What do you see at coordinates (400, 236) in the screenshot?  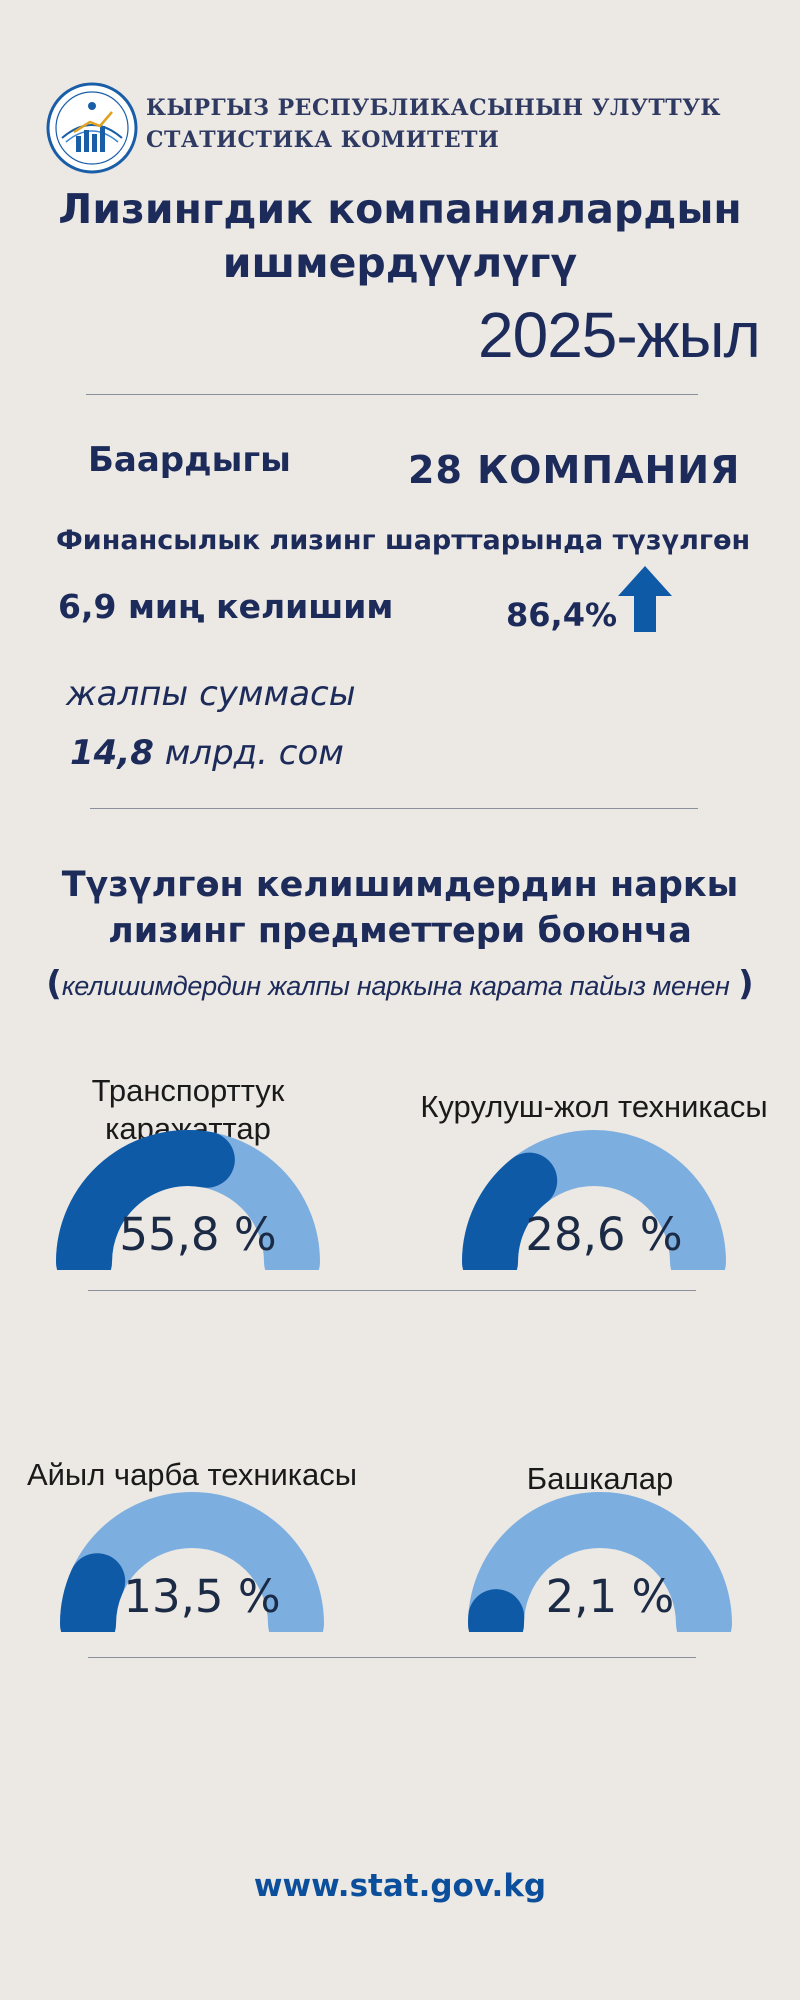 I see `page-title: Лизингдик компаниялардын ишмердүүлүгү` at bounding box center [400, 236].